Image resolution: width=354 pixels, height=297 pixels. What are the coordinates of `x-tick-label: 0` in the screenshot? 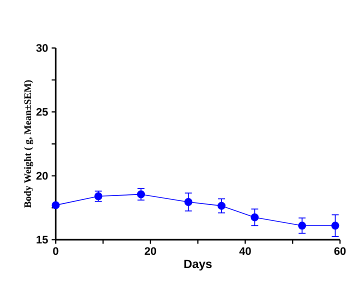 It's located at (55, 251).